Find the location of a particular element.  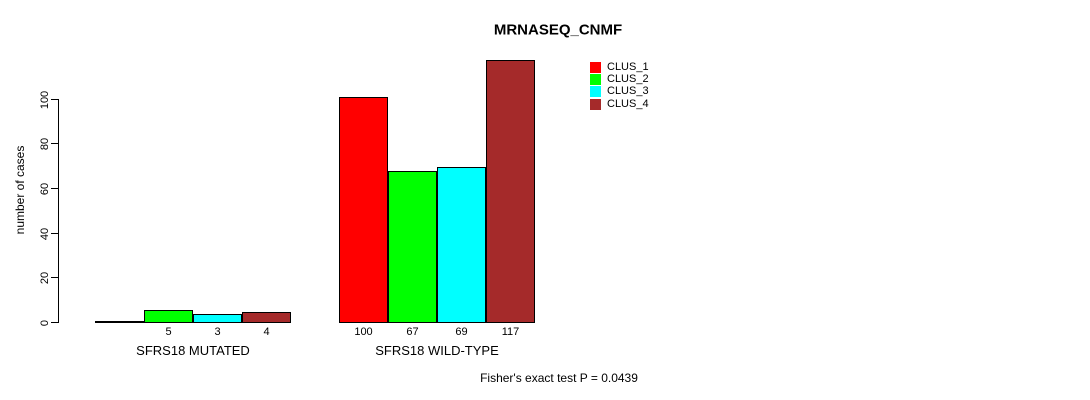

legend-item: CLUS_3 is located at coordinates (619, 92).